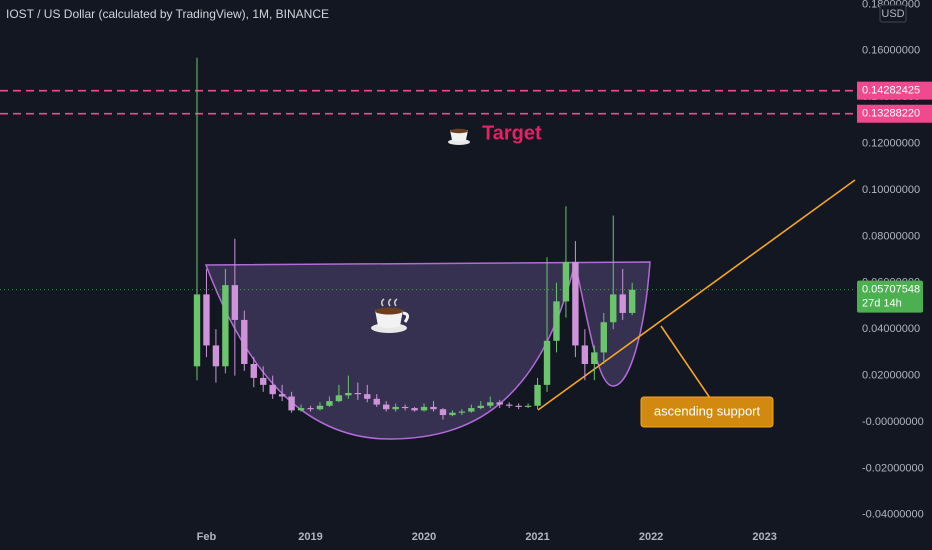  Describe the element at coordinates (893, 422) in the screenshot. I see `y-tick-label: -0.00000000` at that location.